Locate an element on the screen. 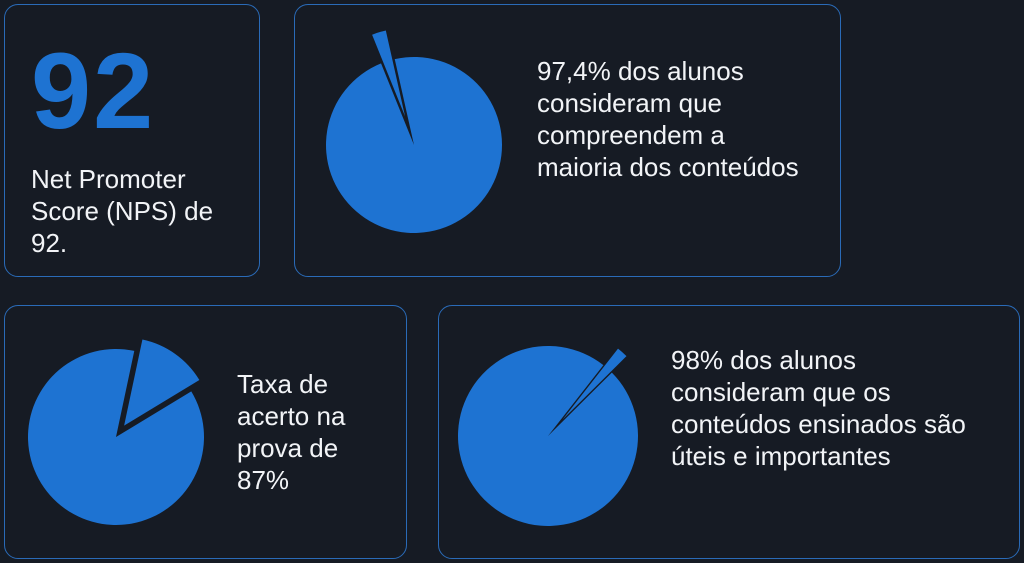 Image resolution: width=1024 pixels, height=563 pixels. accuracy-caption: Taxa de acerto na prova de 87% is located at coordinates (291, 432).